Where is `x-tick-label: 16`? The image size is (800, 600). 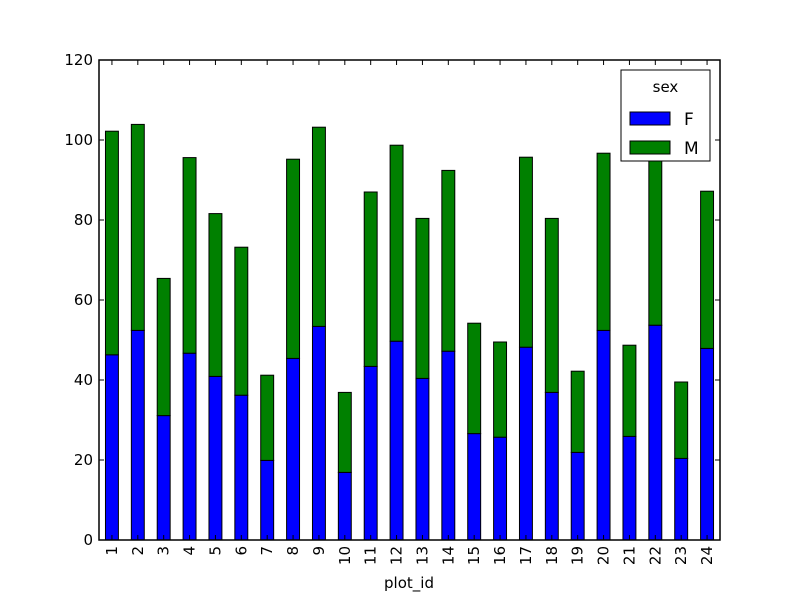
x-tick-label: 16 is located at coordinates (500, 555).